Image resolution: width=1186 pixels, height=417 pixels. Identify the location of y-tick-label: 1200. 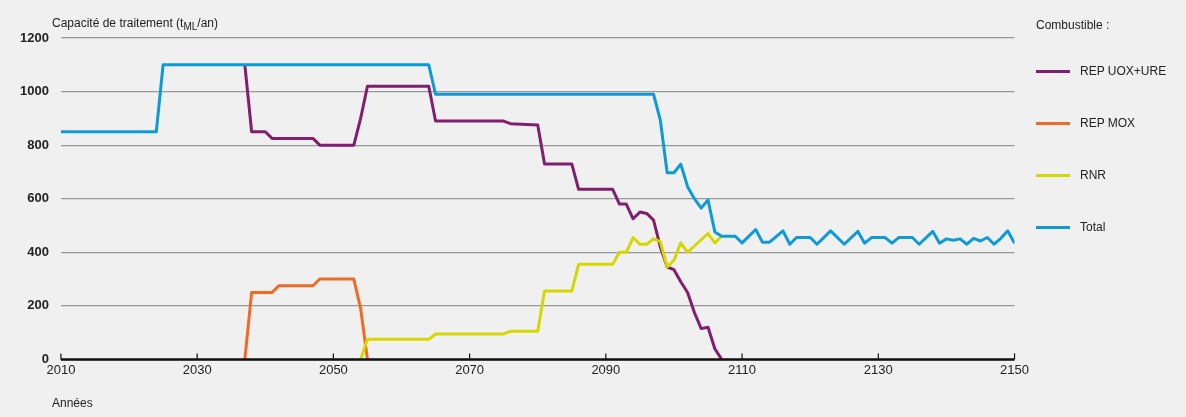
(34, 37).